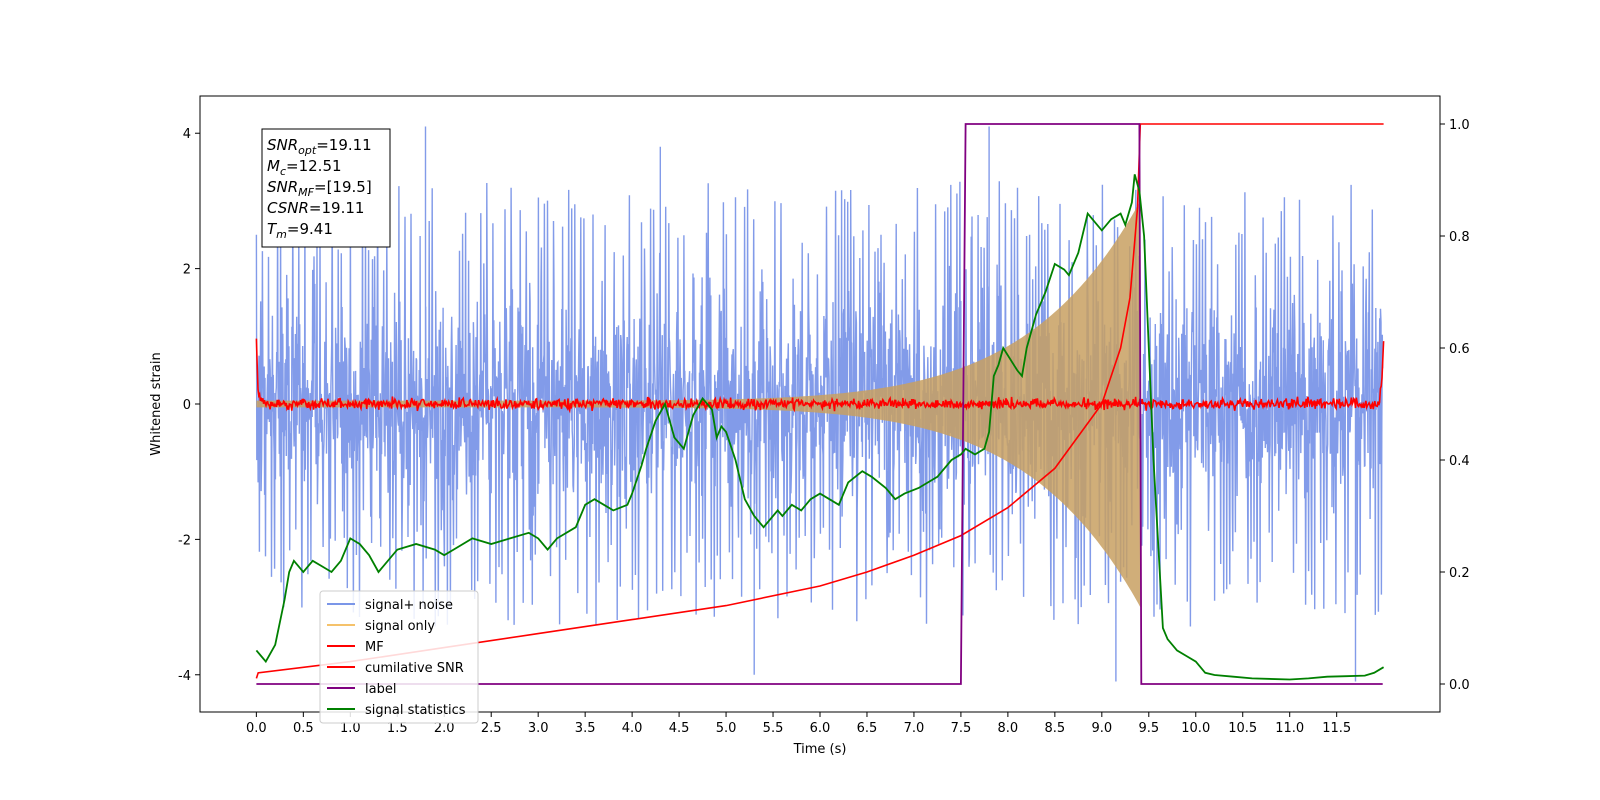 The width and height of the screenshot is (1600, 800). Describe the element at coordinates (380, 689) in the screenshot. I see `legend-label: label` at that location.